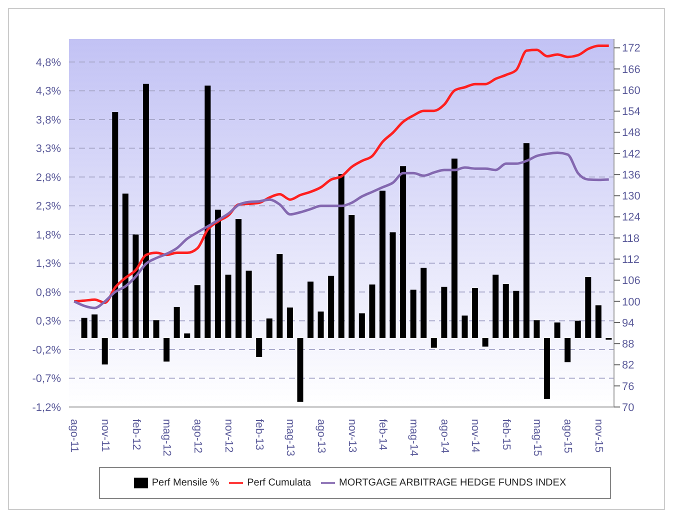 Image resolution: width=675 pixels, height=519 pixels. Describe the element at coordinates (290, 437) in the screenshot. I see `x-tick-label: mag-13` at that location.